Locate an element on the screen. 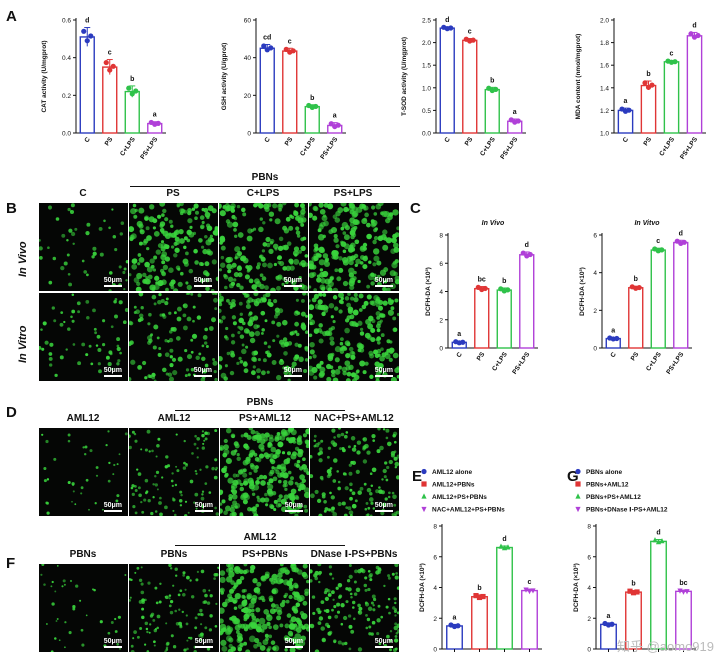  bar is located at coordinates (267, 90).